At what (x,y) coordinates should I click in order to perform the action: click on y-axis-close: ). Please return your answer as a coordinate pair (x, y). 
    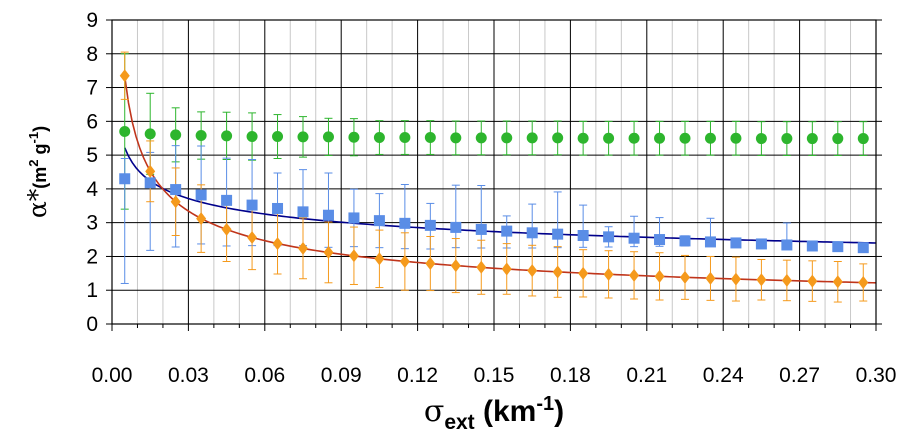
    Looking at the image, I should click on (40, 129).